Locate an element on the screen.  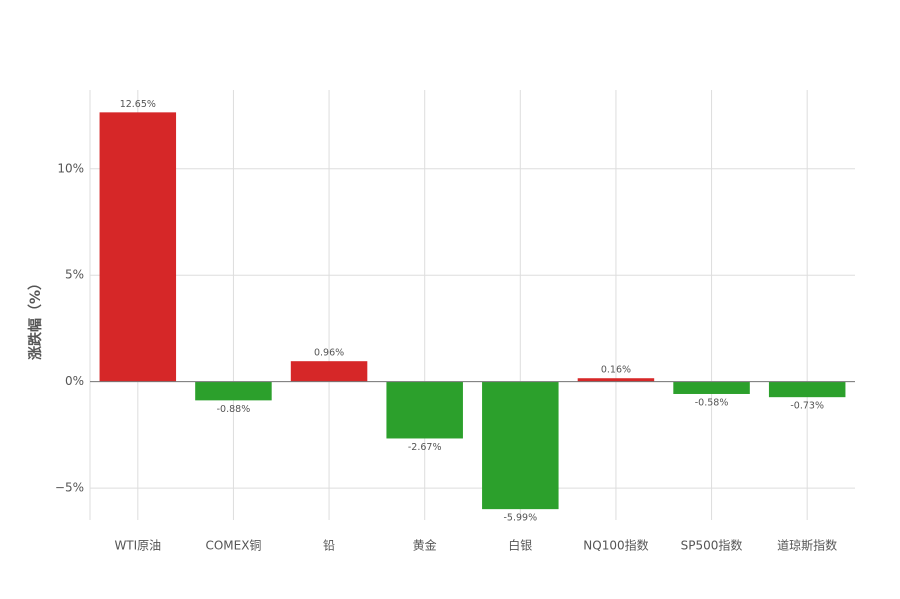
value-label: -2.67% is located at coordinates (425, 447).